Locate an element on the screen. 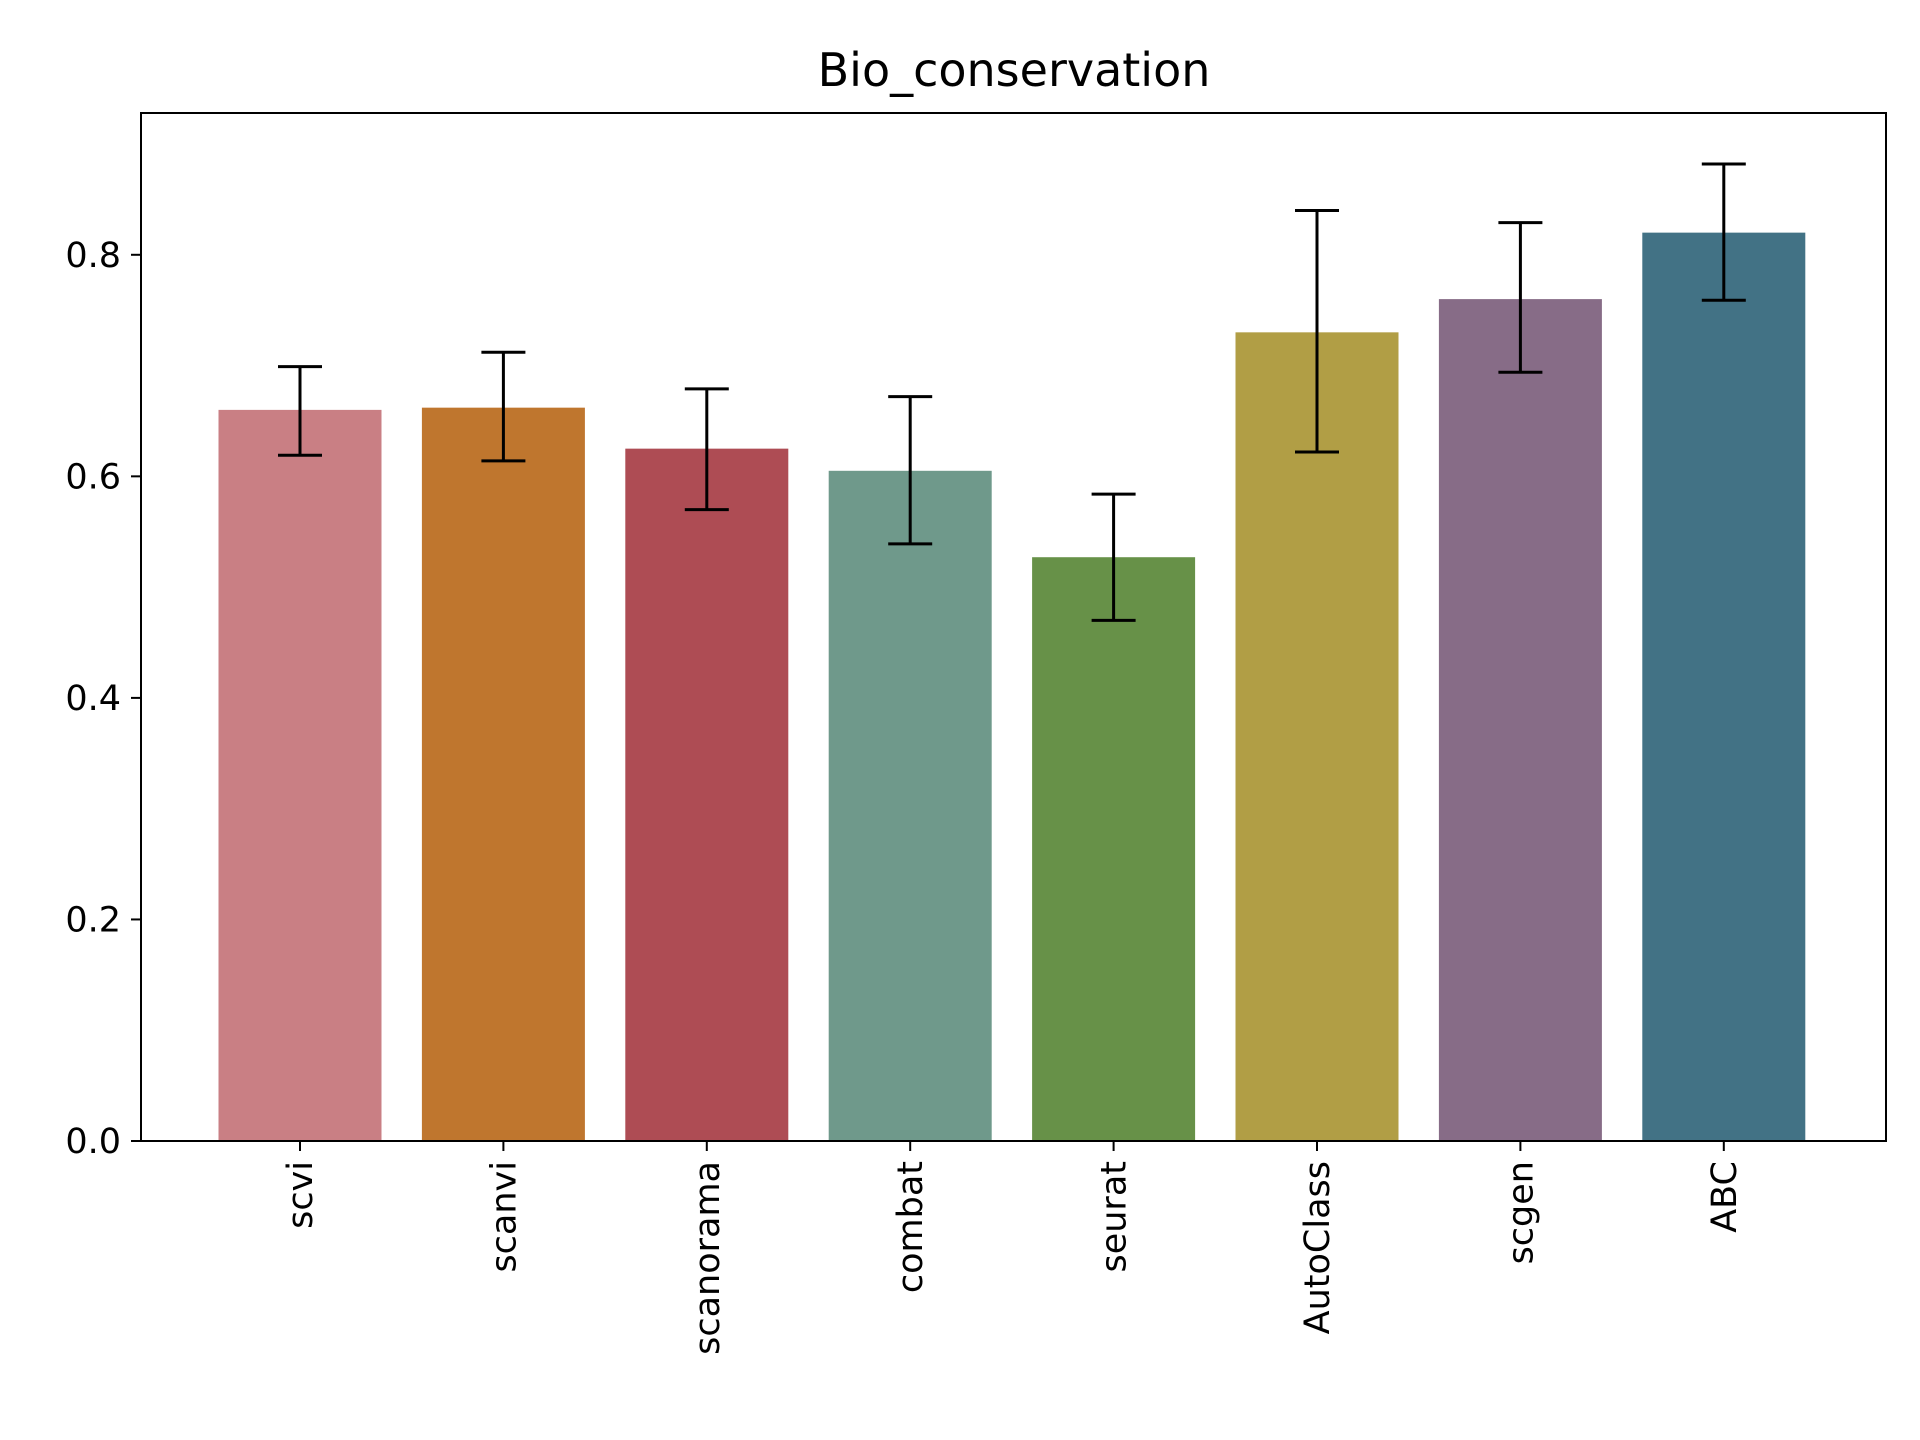 This screenshot has height=1440, width=1920. y-tick-label: 0.8 is located at coordinates (93, 256).